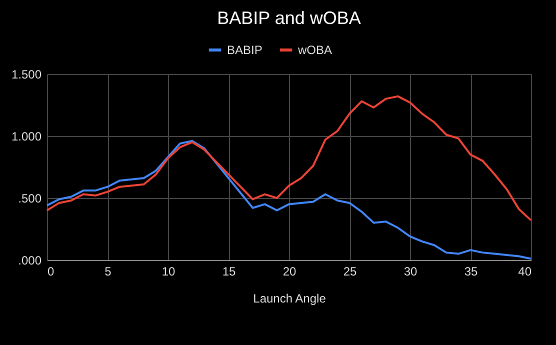 This screenshot has width=556, height=345. What do you see at coordinates (289, 271) in the screenshot?
I see `x-tick-label: 20` at bounding box center [289, 271].